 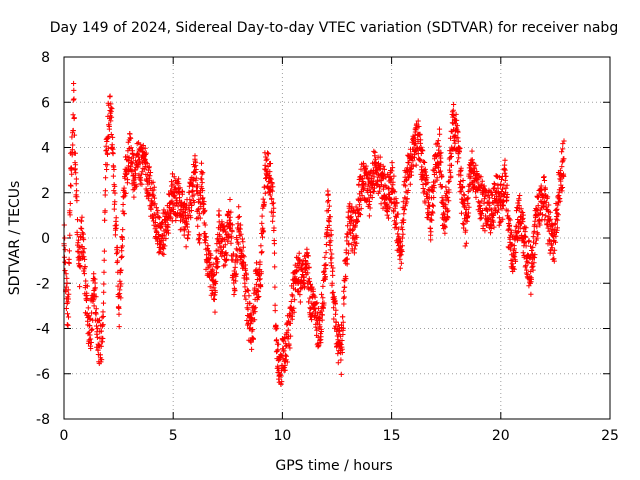 What do you see at coordinates (501, 436) in the screenshot?
I see `x-tick-label: 20` at bounding box center [501, 436].